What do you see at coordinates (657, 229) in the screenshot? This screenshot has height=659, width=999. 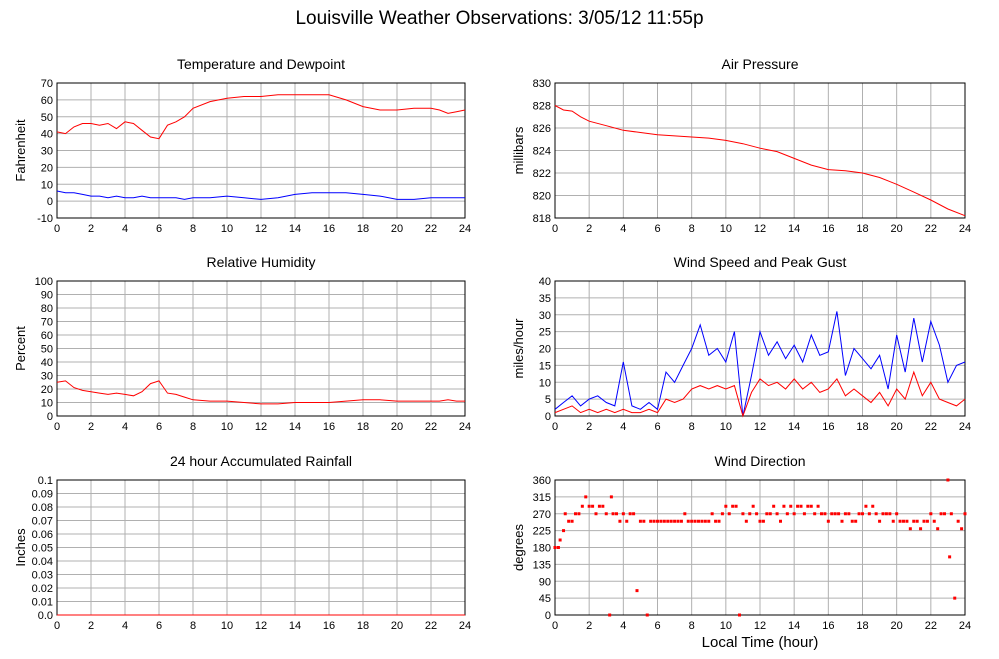 I see `pressure-x-tick-label: 6` at bounding box center [657, 229].